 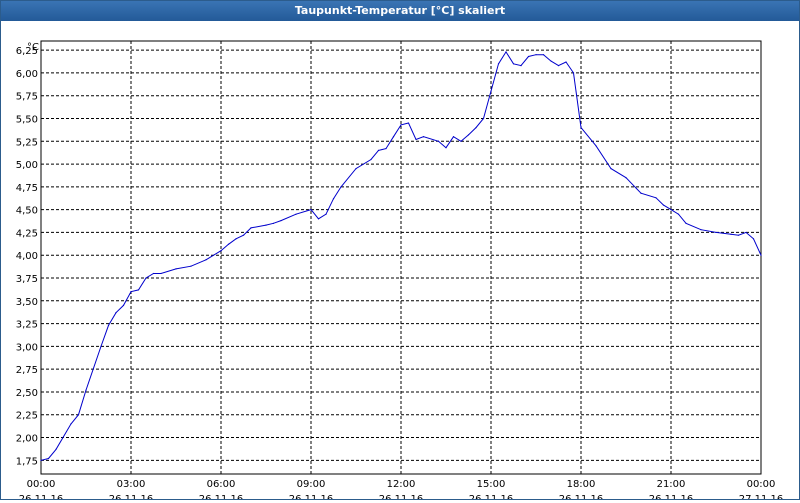 What do you see at coordinates (27, 325) in the screenshot?
I see `y-tick-label: 3,25` at bounding box center [27, 325].